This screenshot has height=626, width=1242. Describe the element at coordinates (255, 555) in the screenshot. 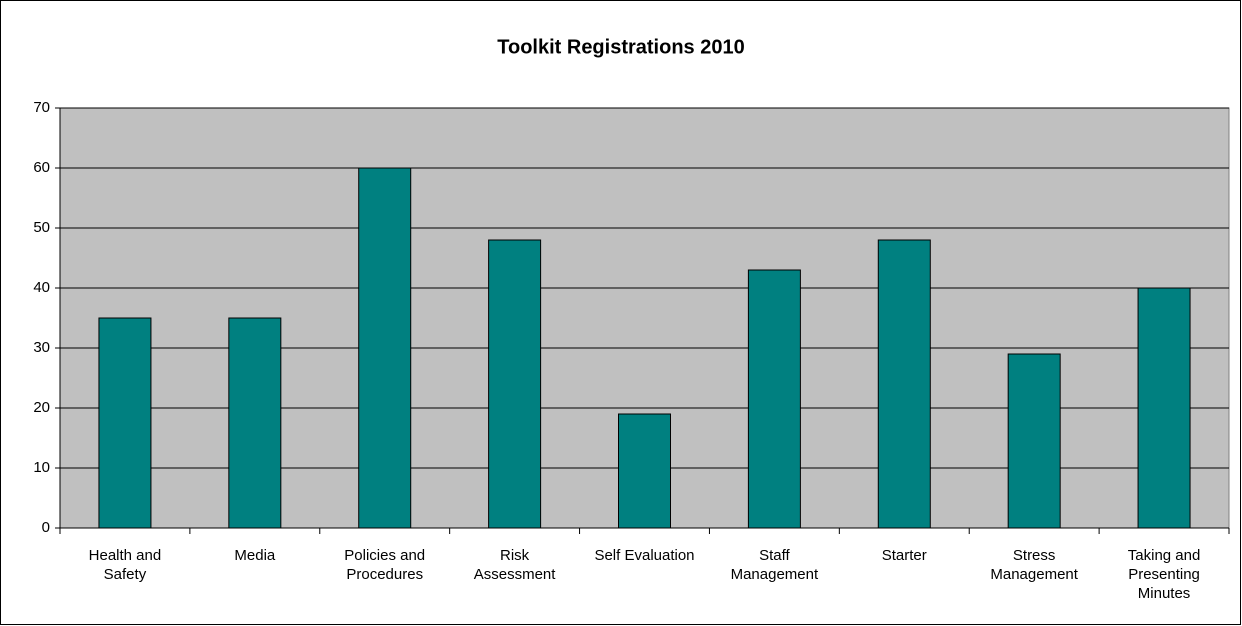

I see `x-tick-label: Media` at that location.